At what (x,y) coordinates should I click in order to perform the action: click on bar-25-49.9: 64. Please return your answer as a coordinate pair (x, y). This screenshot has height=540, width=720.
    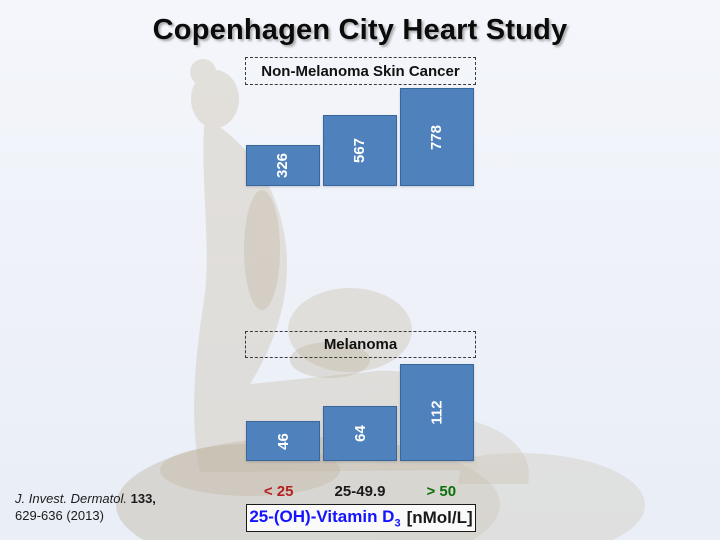
    Looking at the image, I should click on (360, 433).